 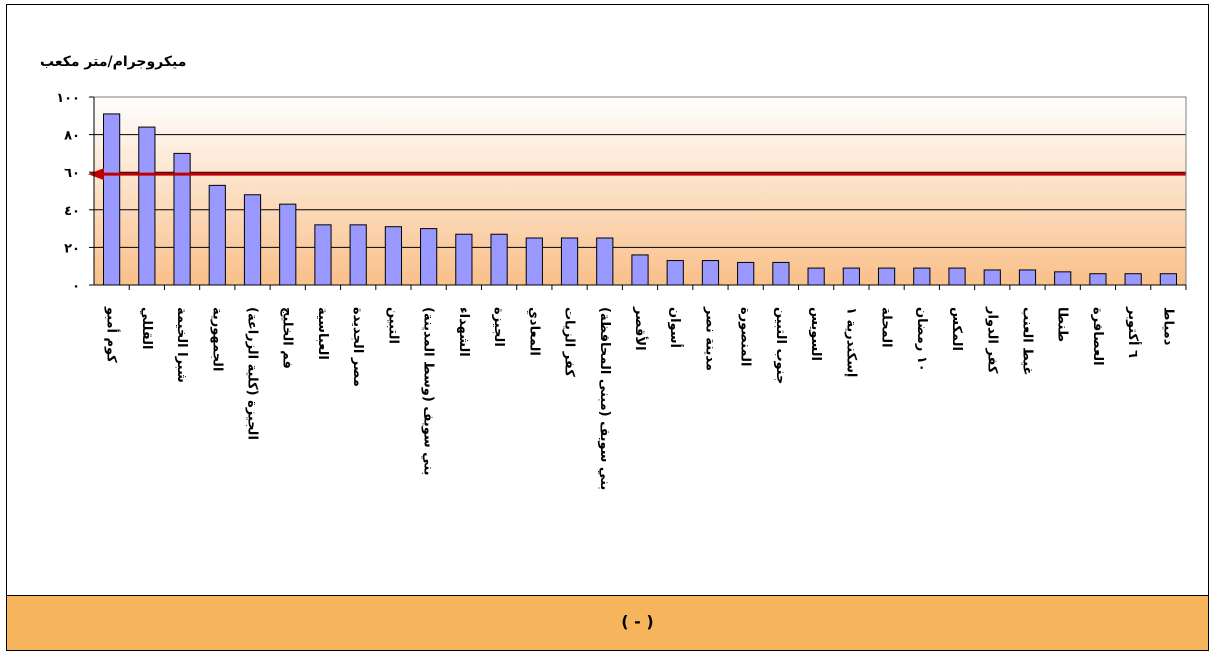 I want to click on y-tick-label: ٢٠, so click(x=72, y=248).